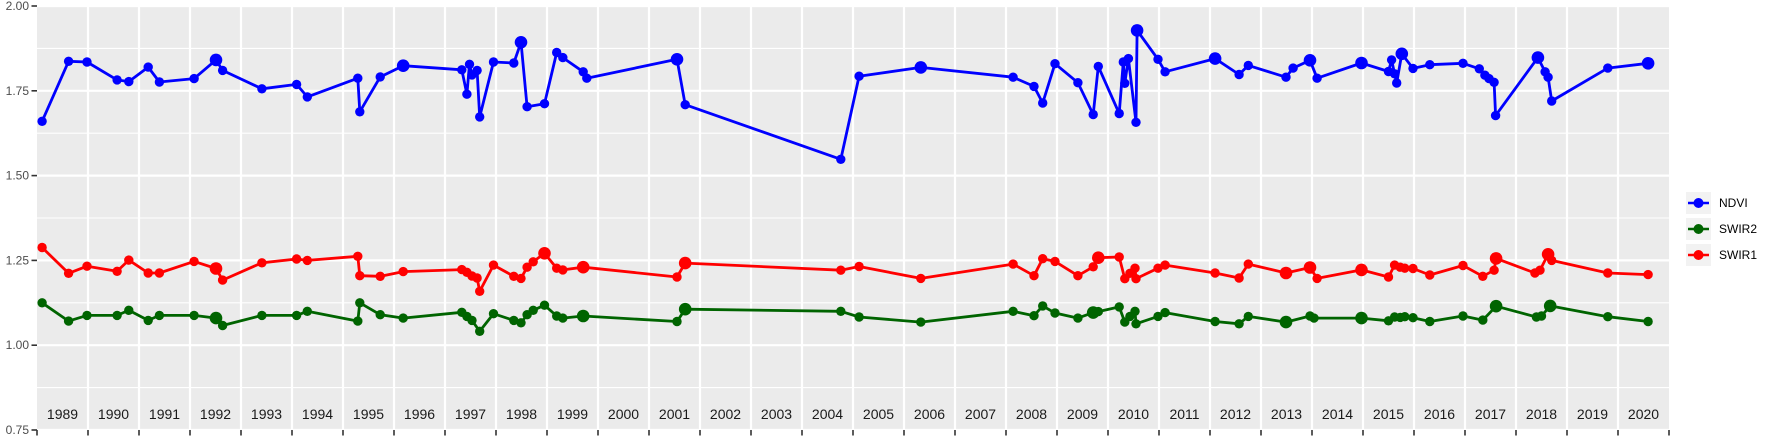  What do you see at coordinates (1133, 414) in the screenshot?
I see `x-axis-label: 2010` at bounding box center [1133, 414].